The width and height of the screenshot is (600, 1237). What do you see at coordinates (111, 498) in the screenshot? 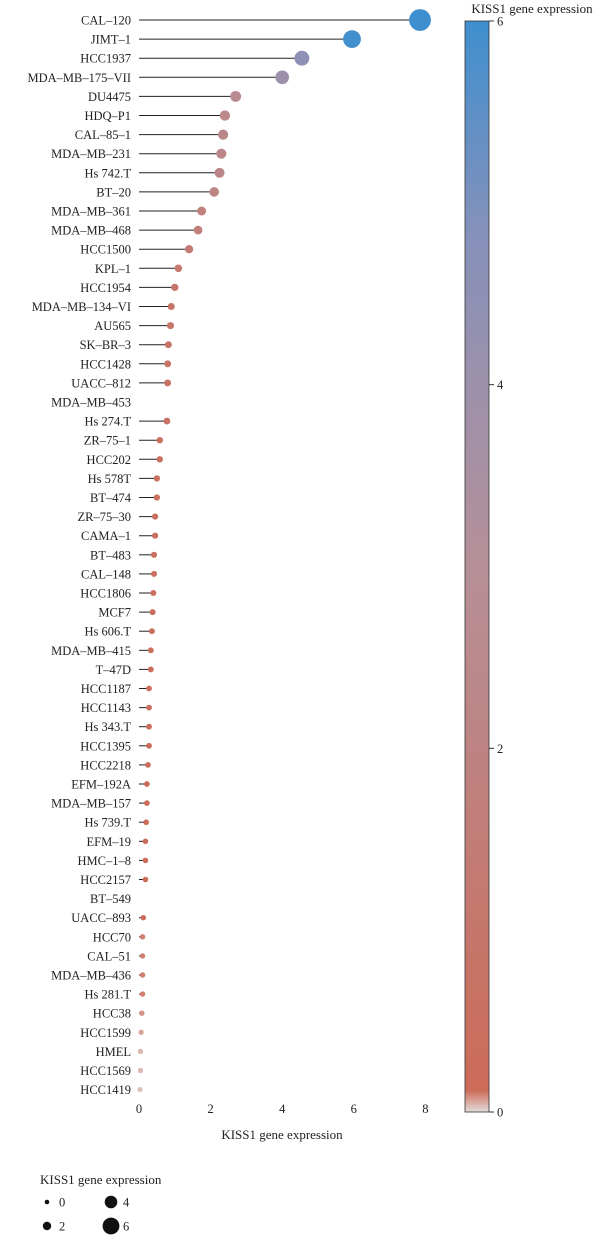
I see `category-label: BT–474` at bounding box center [111, 498].